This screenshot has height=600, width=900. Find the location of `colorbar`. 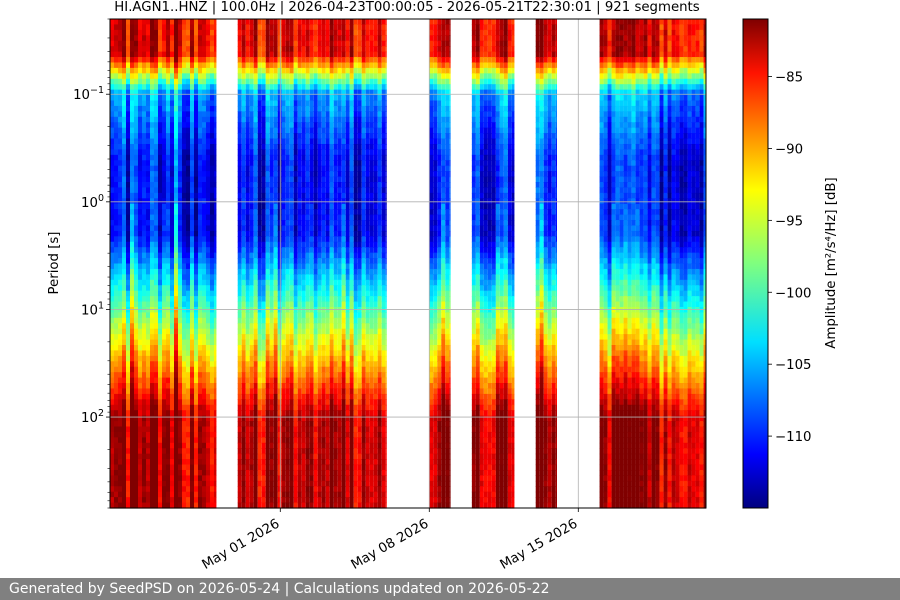

colorbar is located at coordinates (755, 263).